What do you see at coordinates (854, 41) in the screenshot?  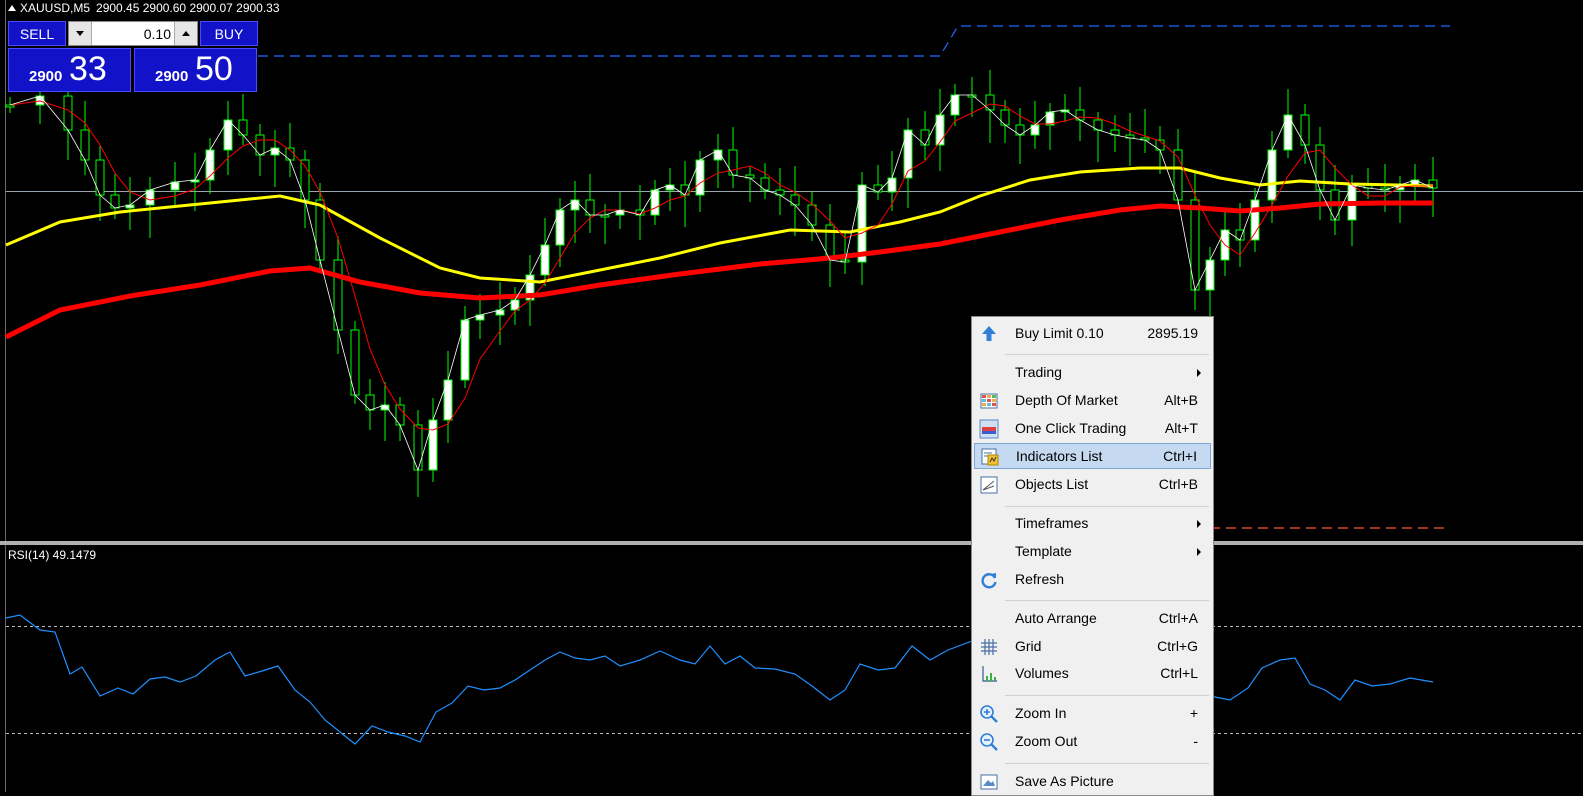 I see `buy-limit-line` at bounding box center [854, 41].